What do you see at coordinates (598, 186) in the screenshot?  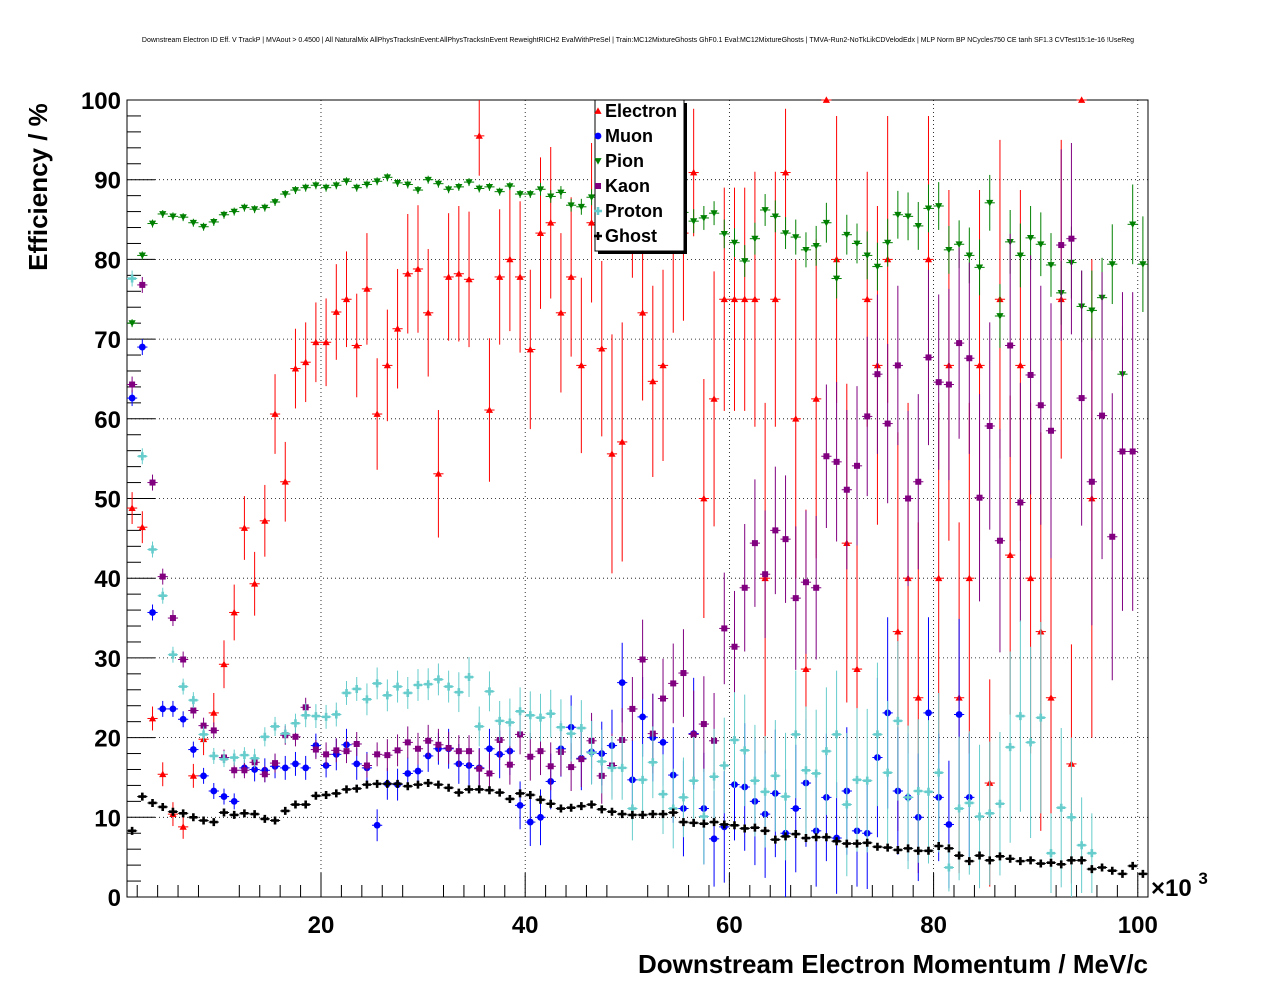 I see `legend-marker-kaon` at bounding box center [598, 186].